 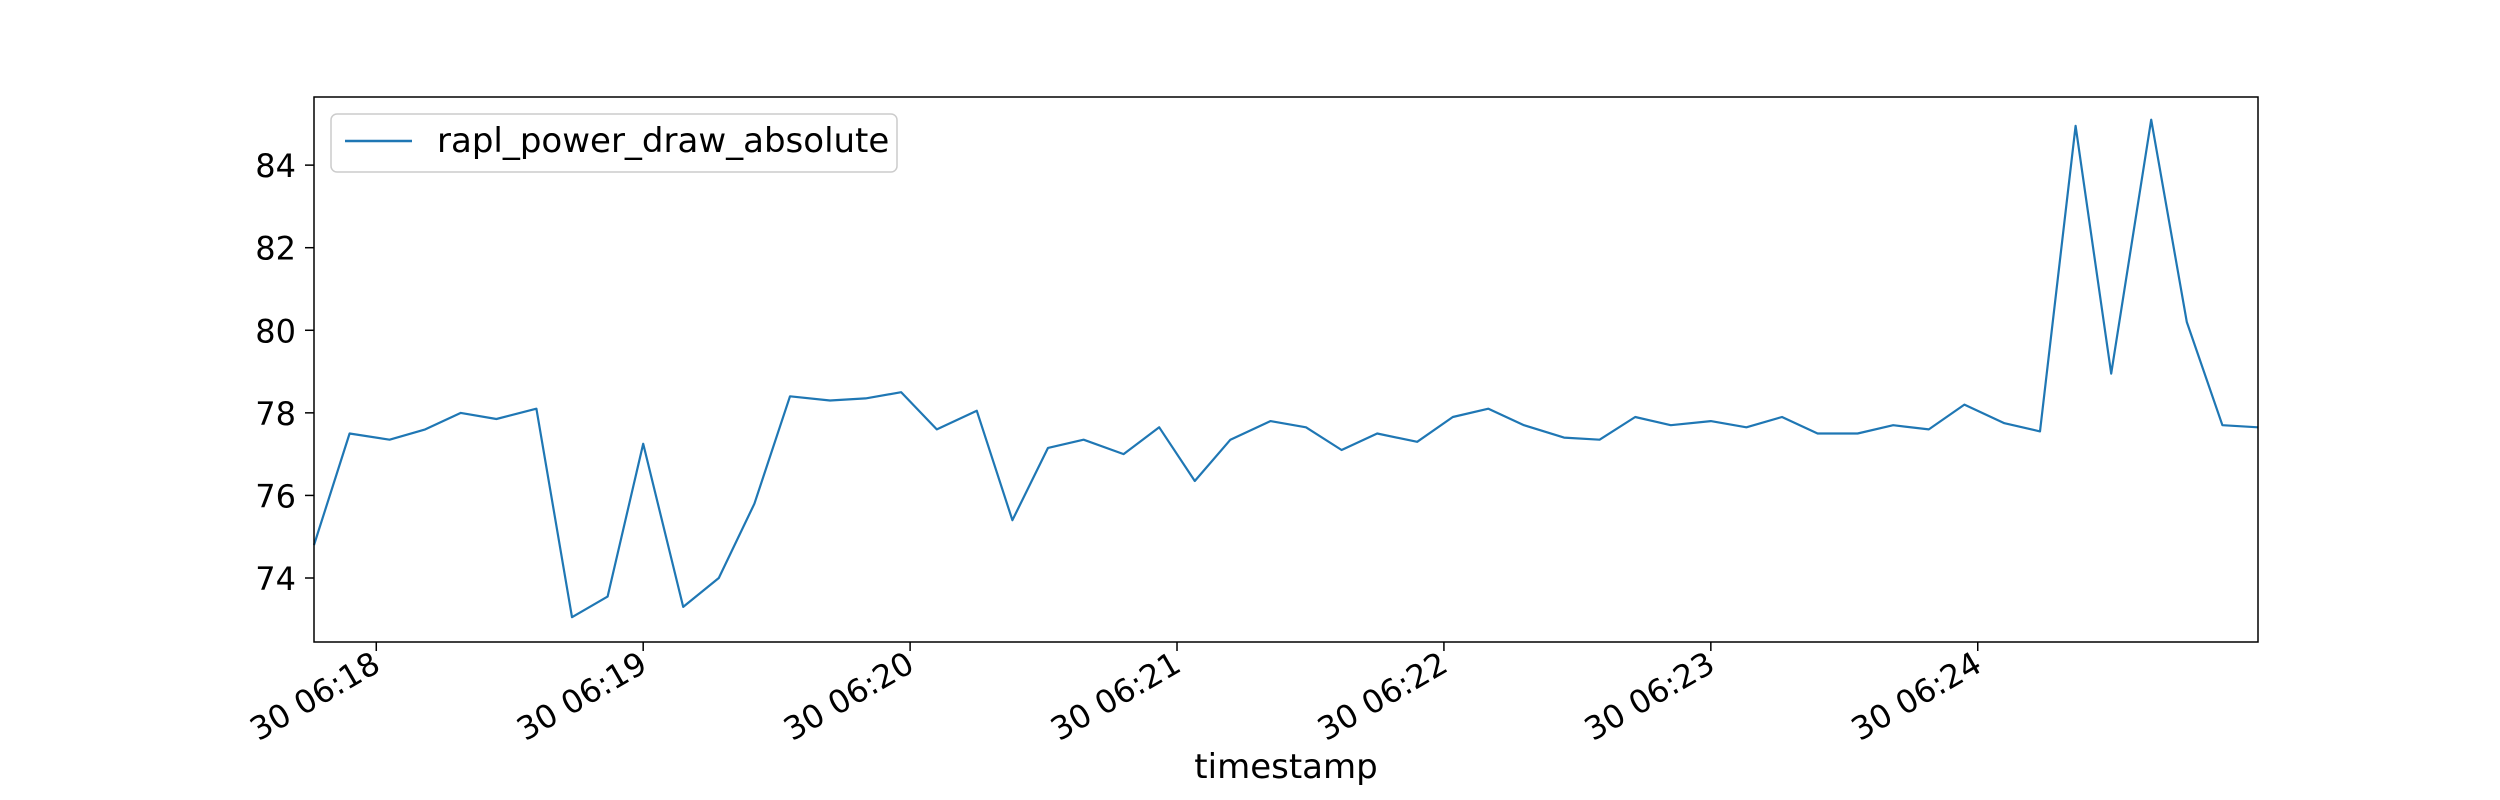 I want to click on x-tick-label: 30 06:23, so click(x=1649, y=696).